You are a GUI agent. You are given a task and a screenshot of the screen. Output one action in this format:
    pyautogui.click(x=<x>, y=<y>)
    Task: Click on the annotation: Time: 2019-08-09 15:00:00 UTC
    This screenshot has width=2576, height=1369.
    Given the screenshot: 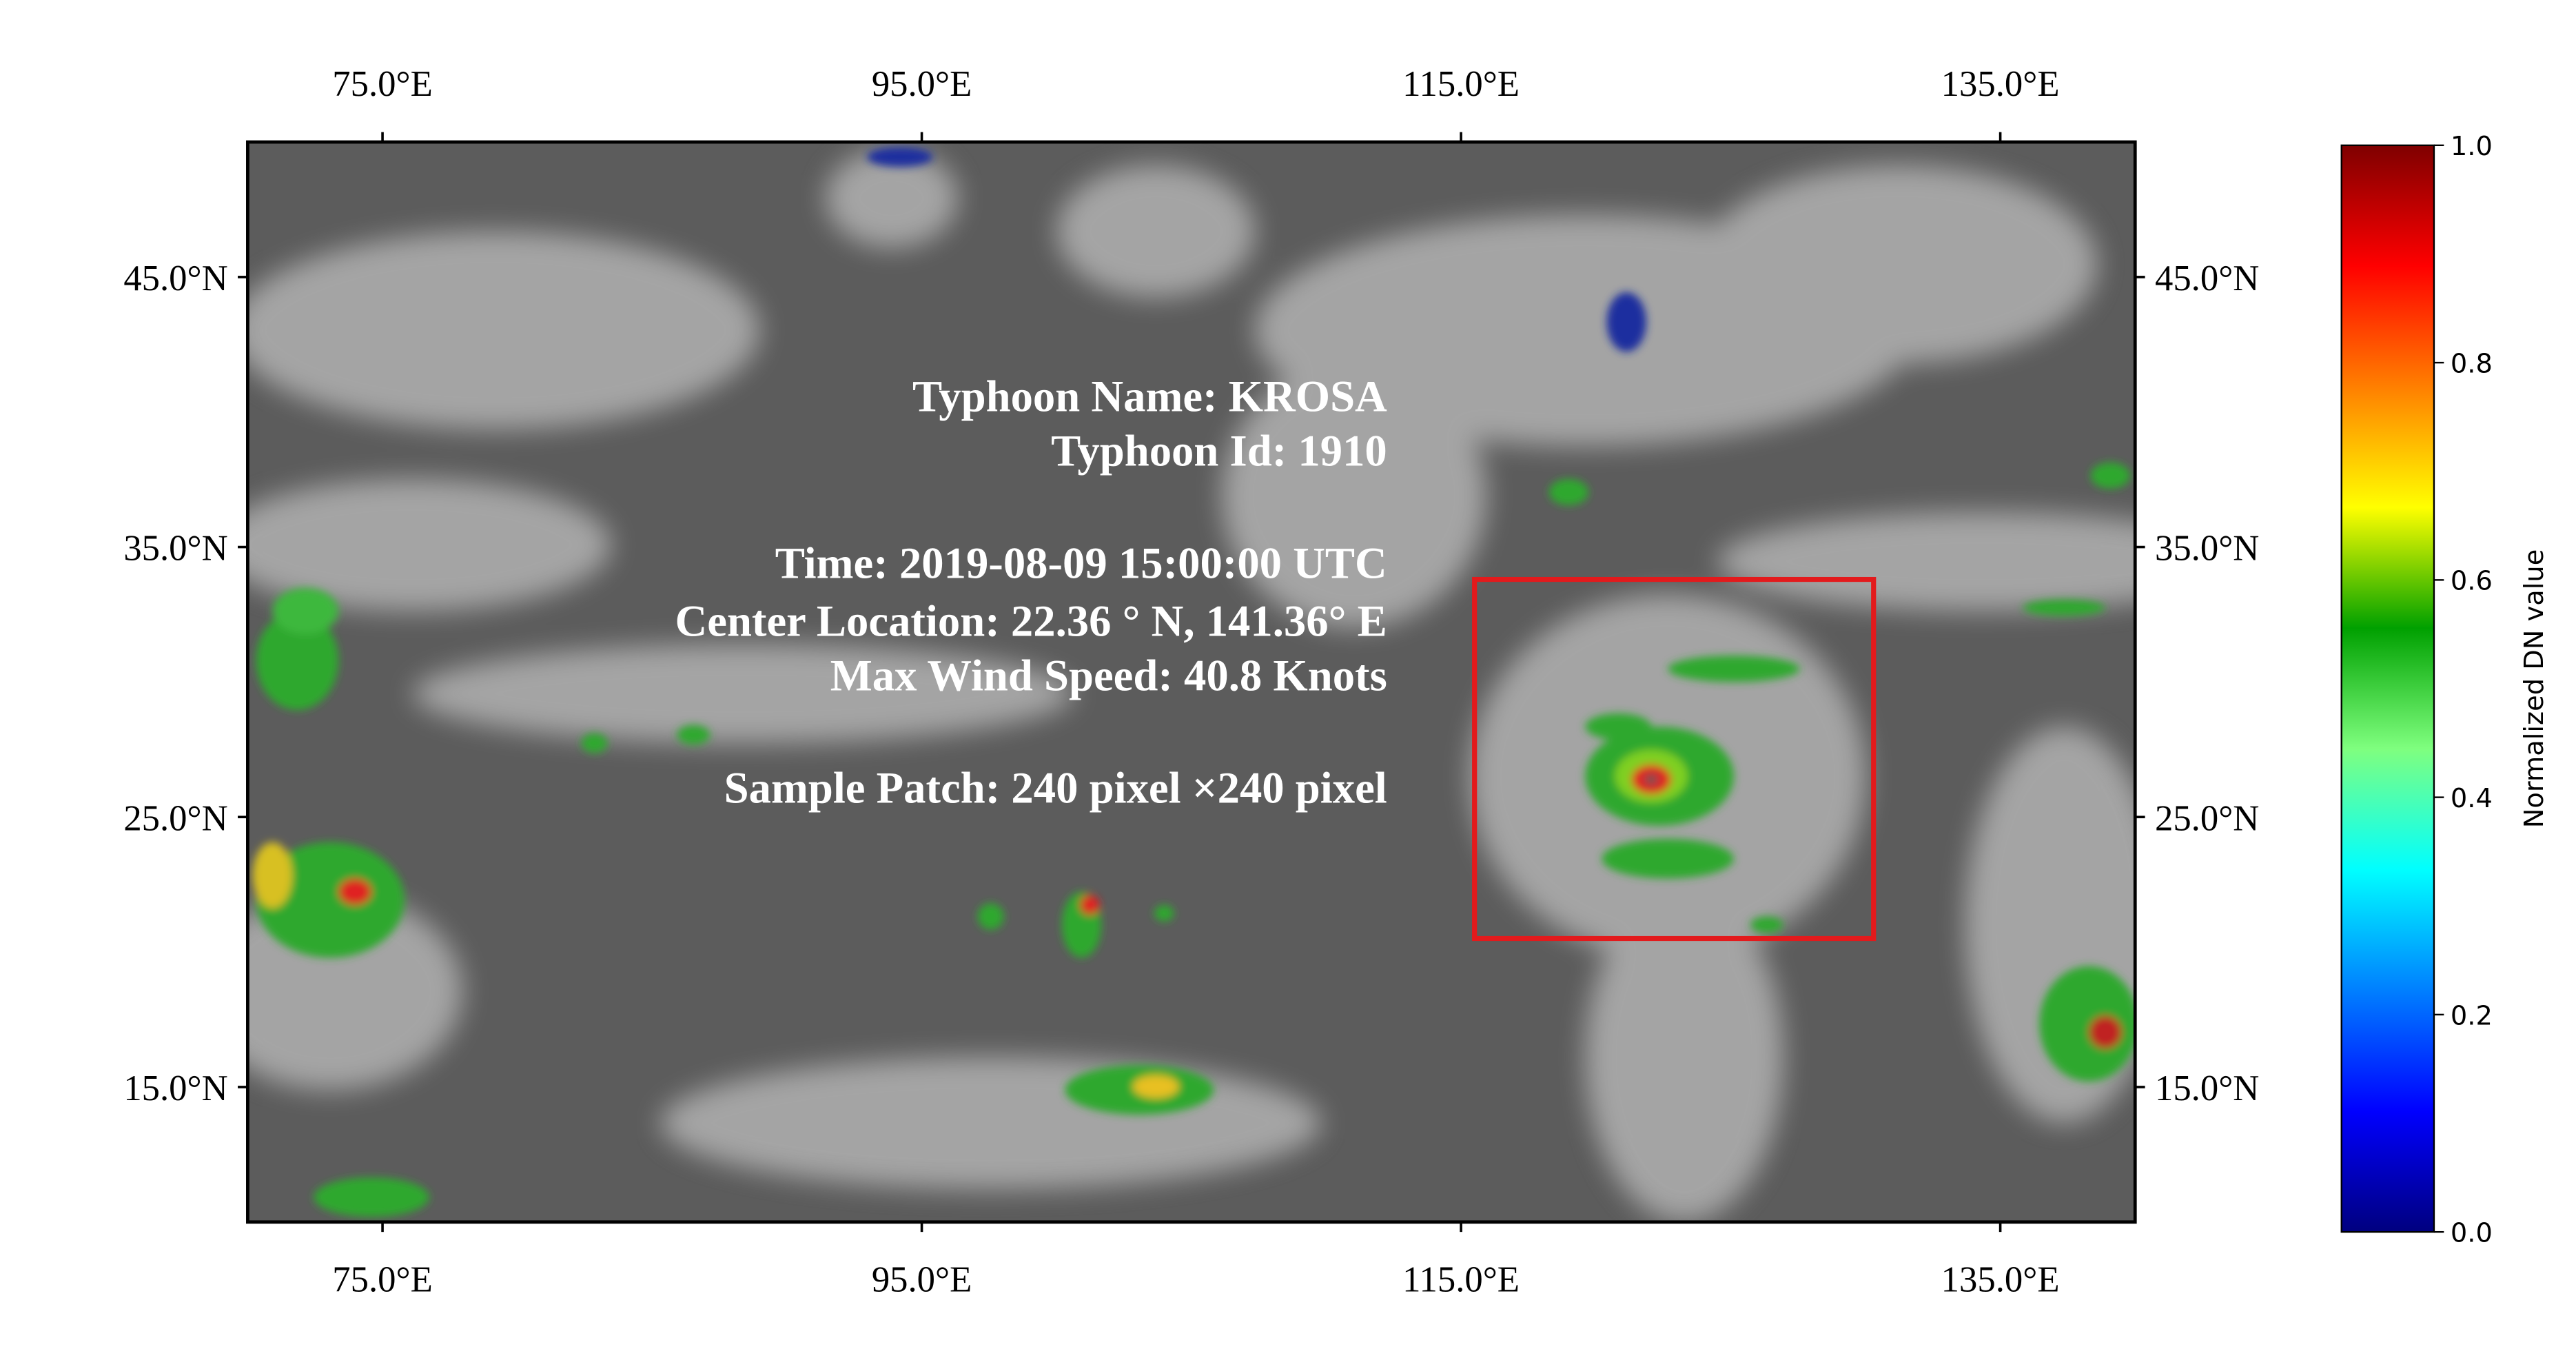 What is the action you would take?
    pyautogui.click(x=1081, y=563)
    